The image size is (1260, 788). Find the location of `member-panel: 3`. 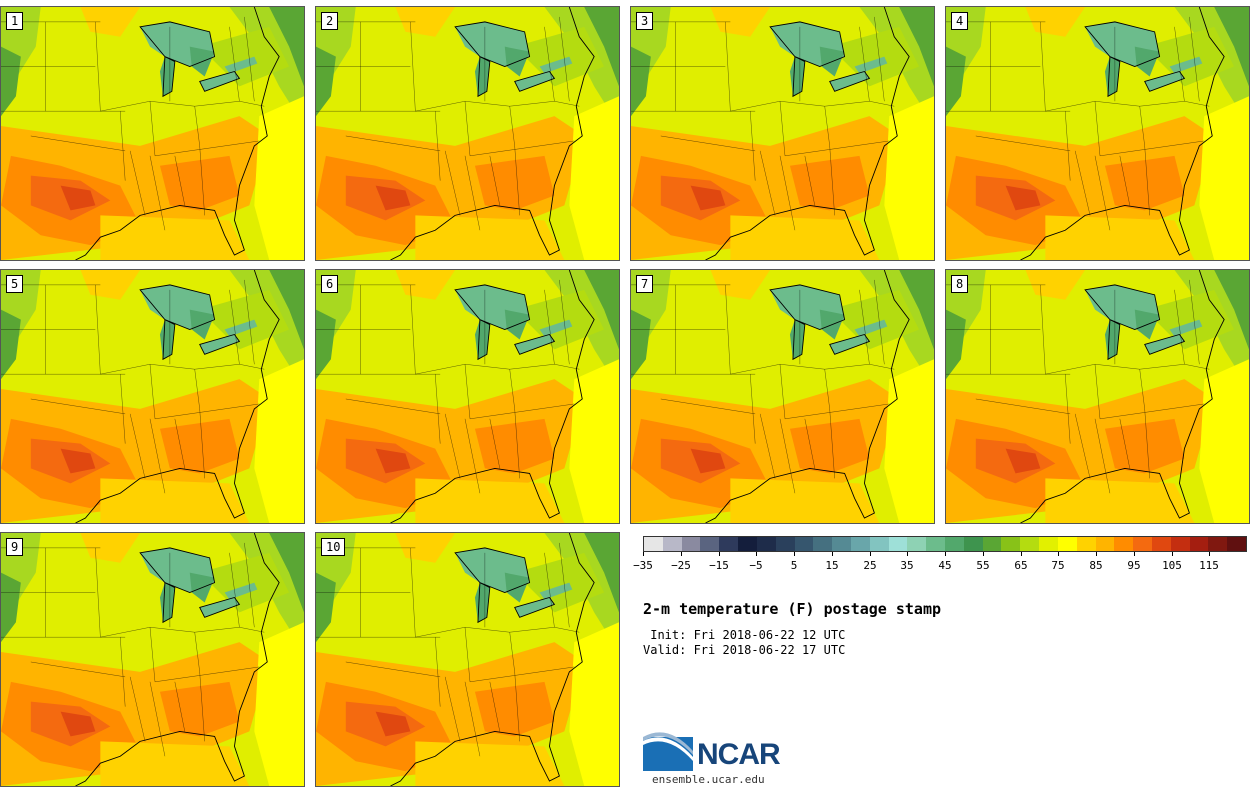

member-panel: 3 is located at coordinates (782, 133).